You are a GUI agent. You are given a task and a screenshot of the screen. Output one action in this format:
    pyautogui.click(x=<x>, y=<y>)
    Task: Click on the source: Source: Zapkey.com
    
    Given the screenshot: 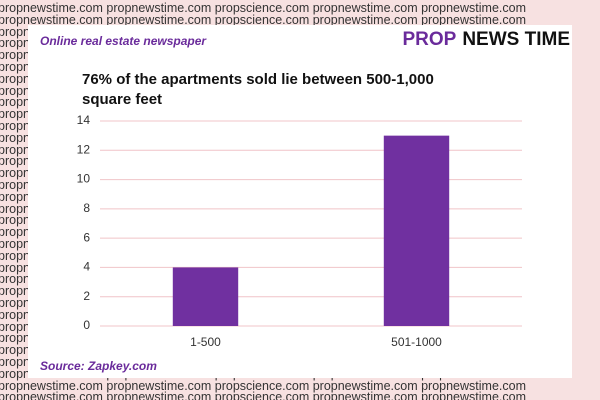 What is the action you would take?
    pyautogui.click(x=98, y=366)
    